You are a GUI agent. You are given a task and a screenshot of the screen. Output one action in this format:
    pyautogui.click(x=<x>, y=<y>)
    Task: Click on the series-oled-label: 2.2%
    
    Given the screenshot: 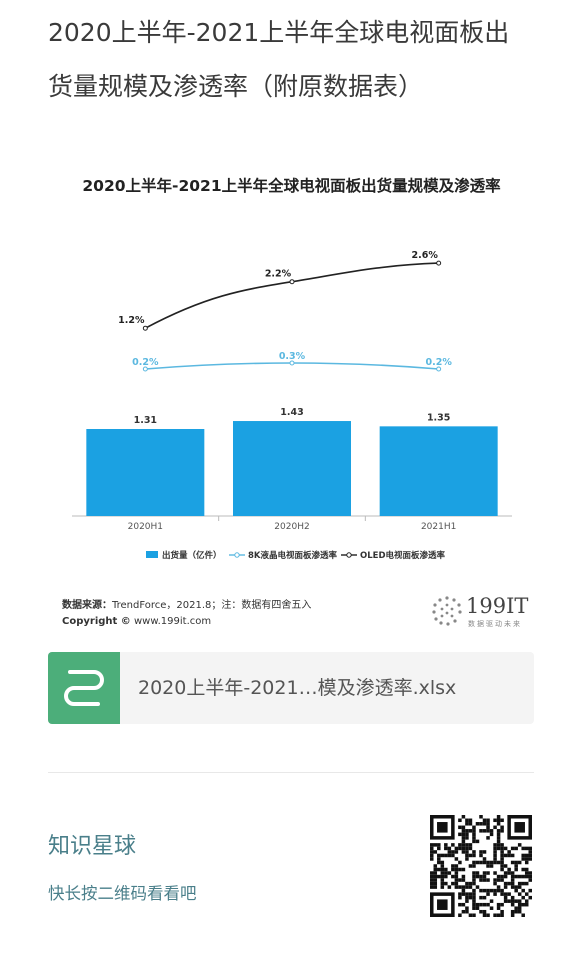 What is the action you would take?
    pyautogui.click(x=278, y=274)
    